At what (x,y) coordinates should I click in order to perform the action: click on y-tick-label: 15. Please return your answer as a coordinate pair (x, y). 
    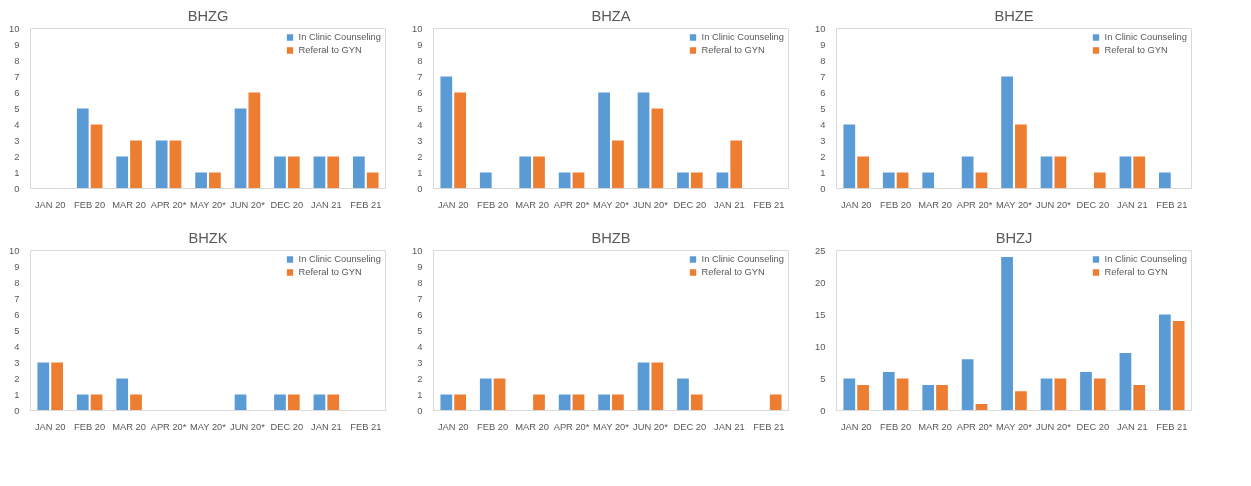
    Looking at the image, I should click on (820, 314).